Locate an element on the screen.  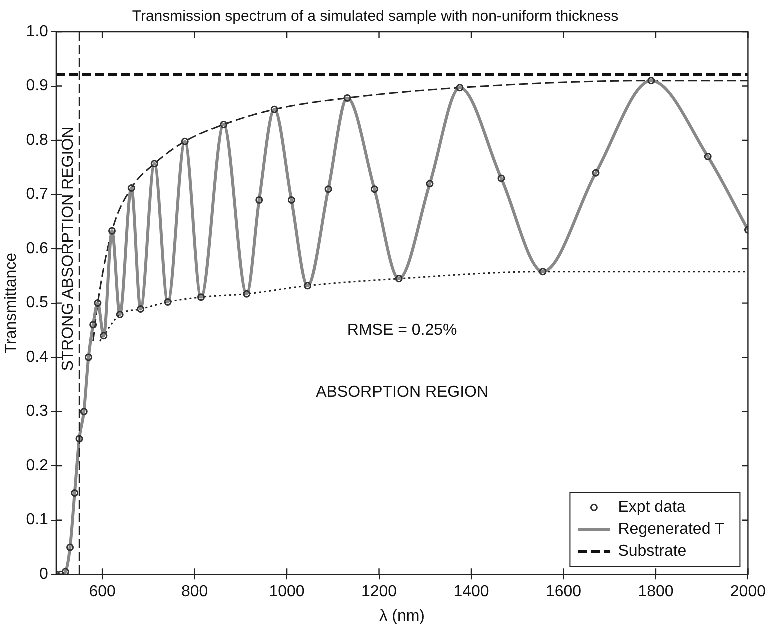
y-tick-label: 0 is located at coordinates (44, 575).